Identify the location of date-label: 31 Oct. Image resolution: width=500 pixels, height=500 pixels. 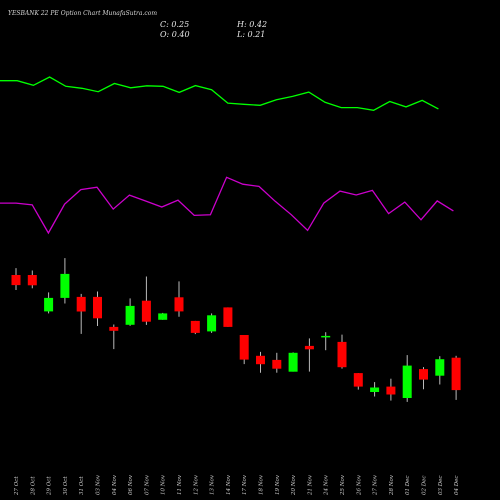
(82, 485).